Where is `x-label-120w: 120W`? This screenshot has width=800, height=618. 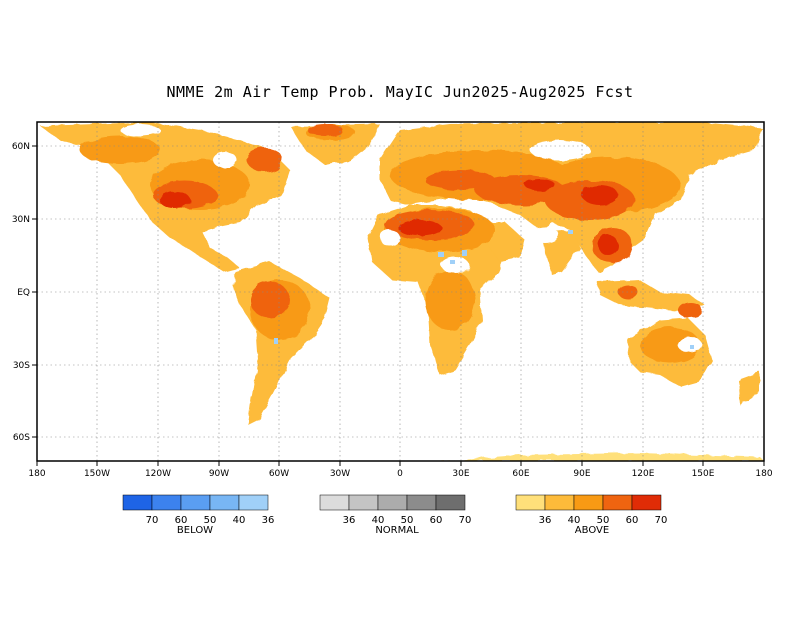
x-label-120w: 120W is located at coordinates (158, 474).